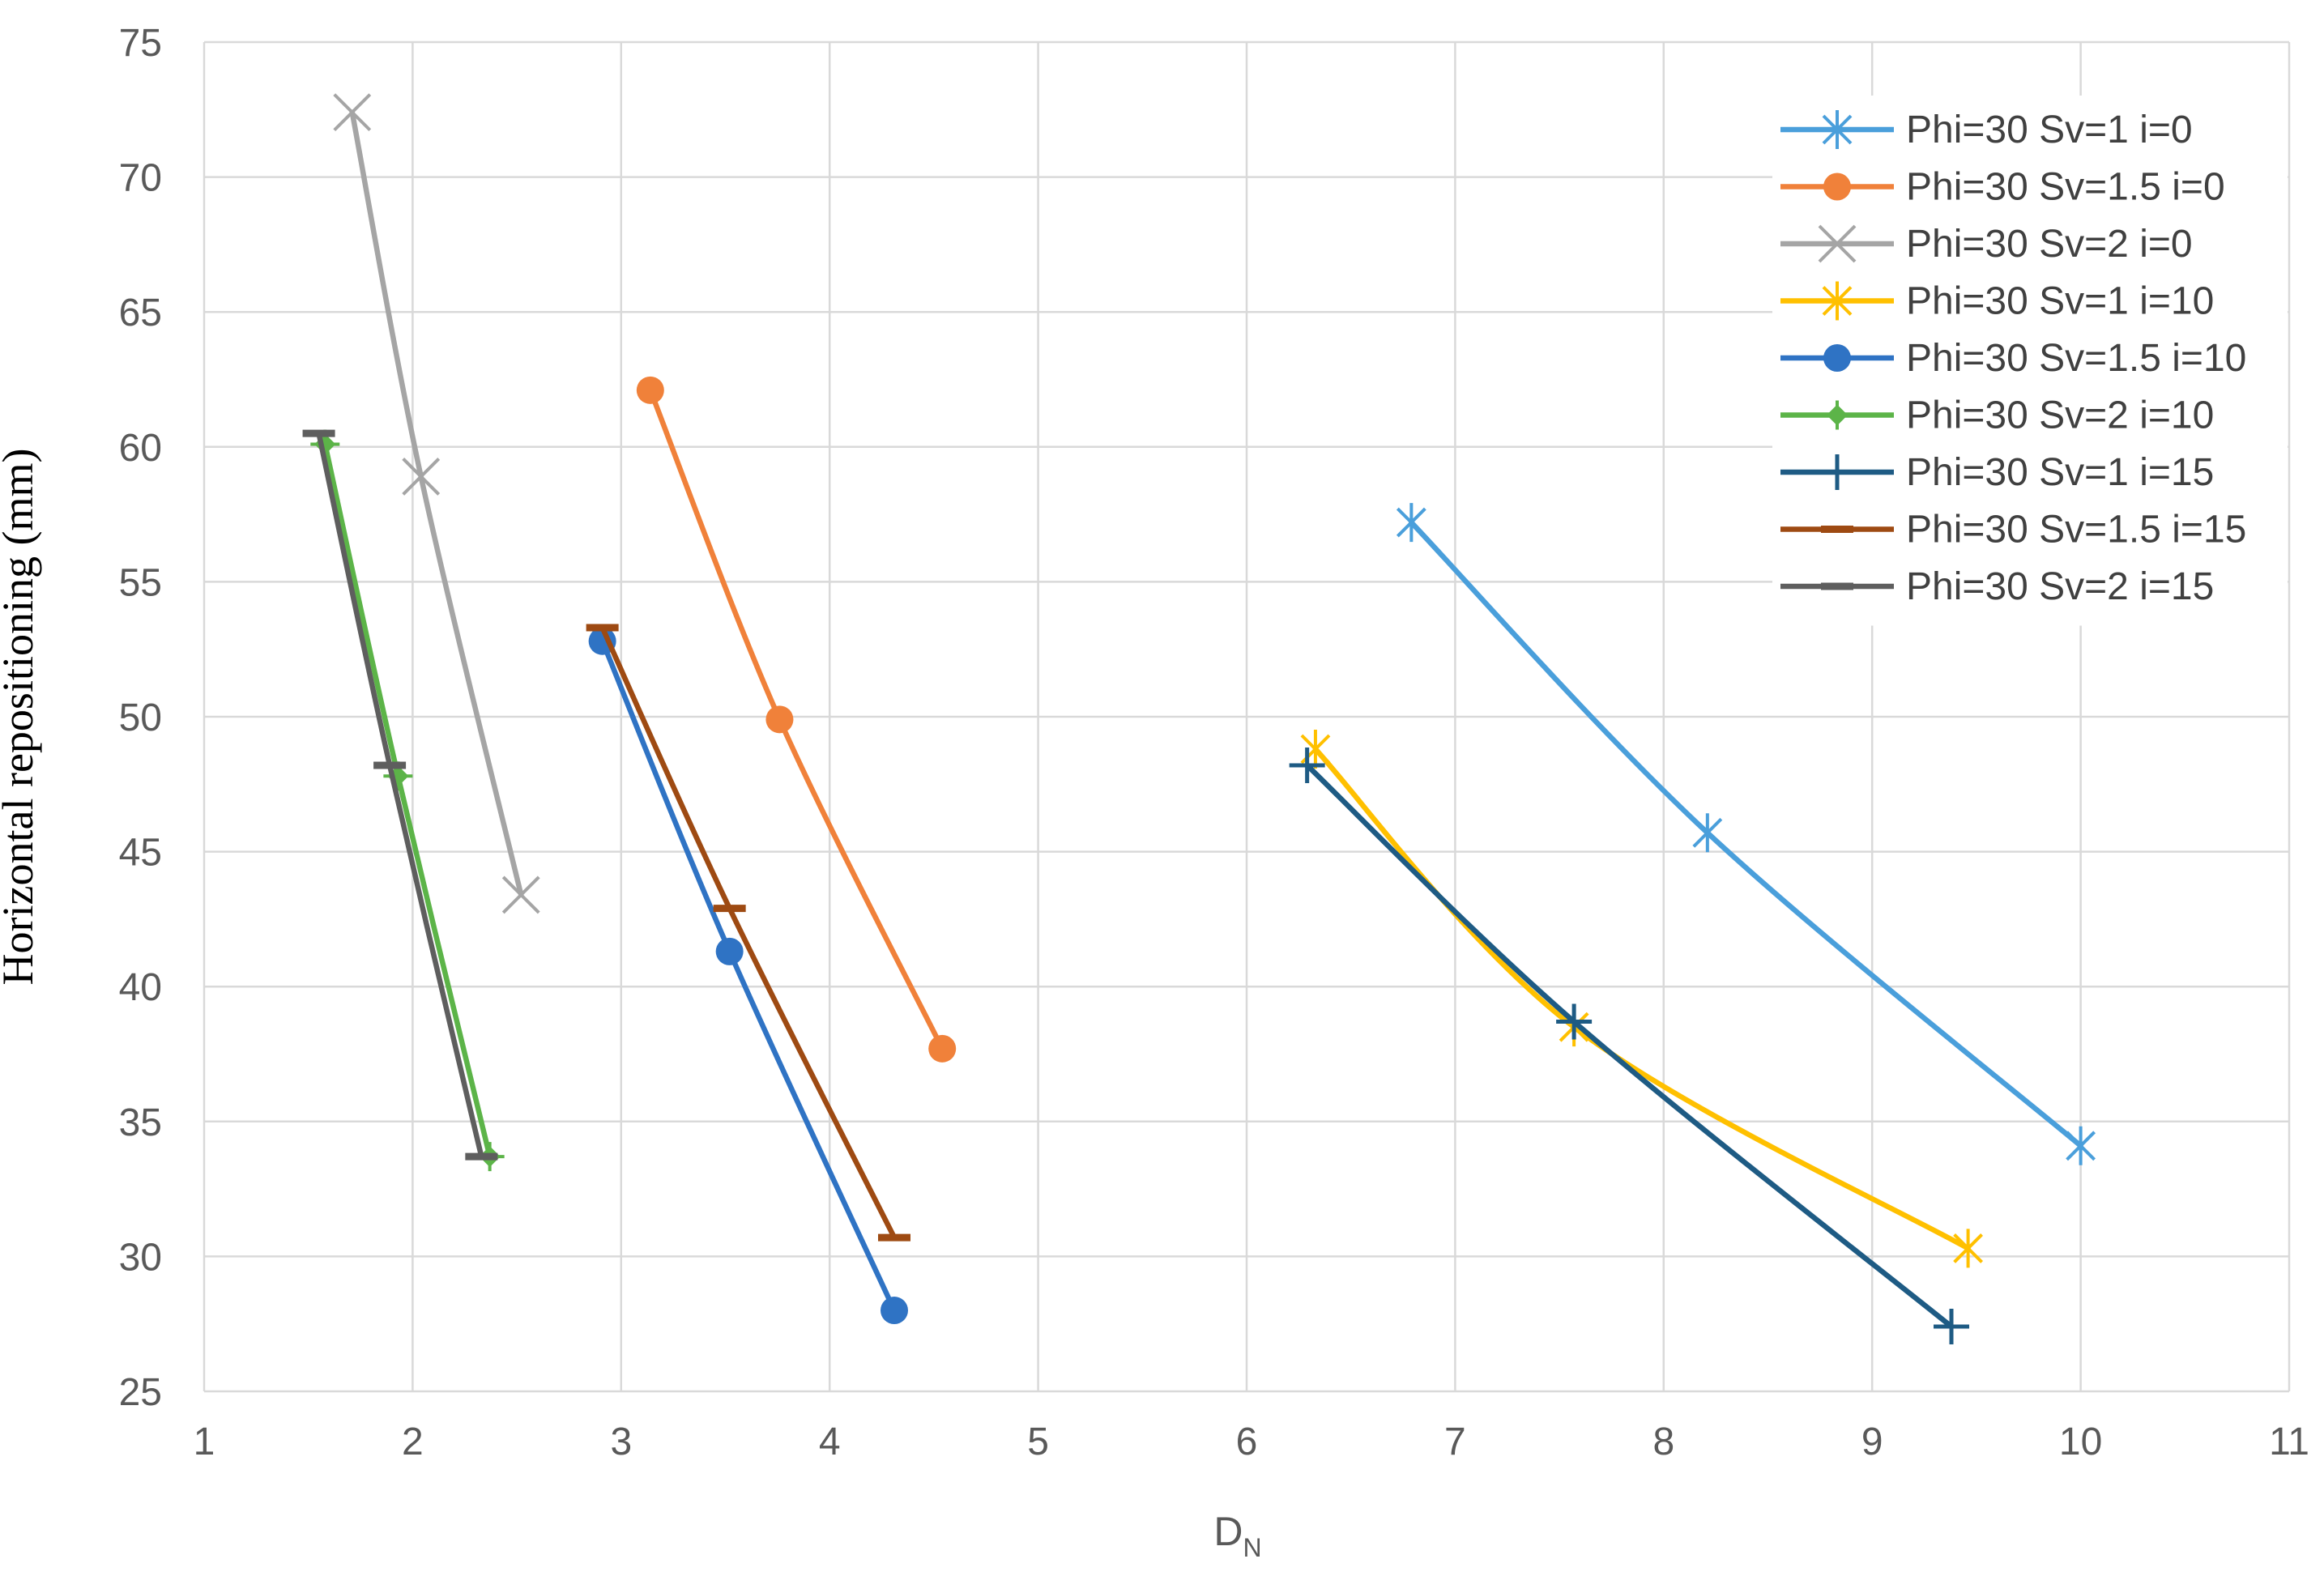 The image size is (2324, 1576). Describe the element at coordinates (1663, 1442) in the screenshot. I see `x-tick-label: 8` at that location.